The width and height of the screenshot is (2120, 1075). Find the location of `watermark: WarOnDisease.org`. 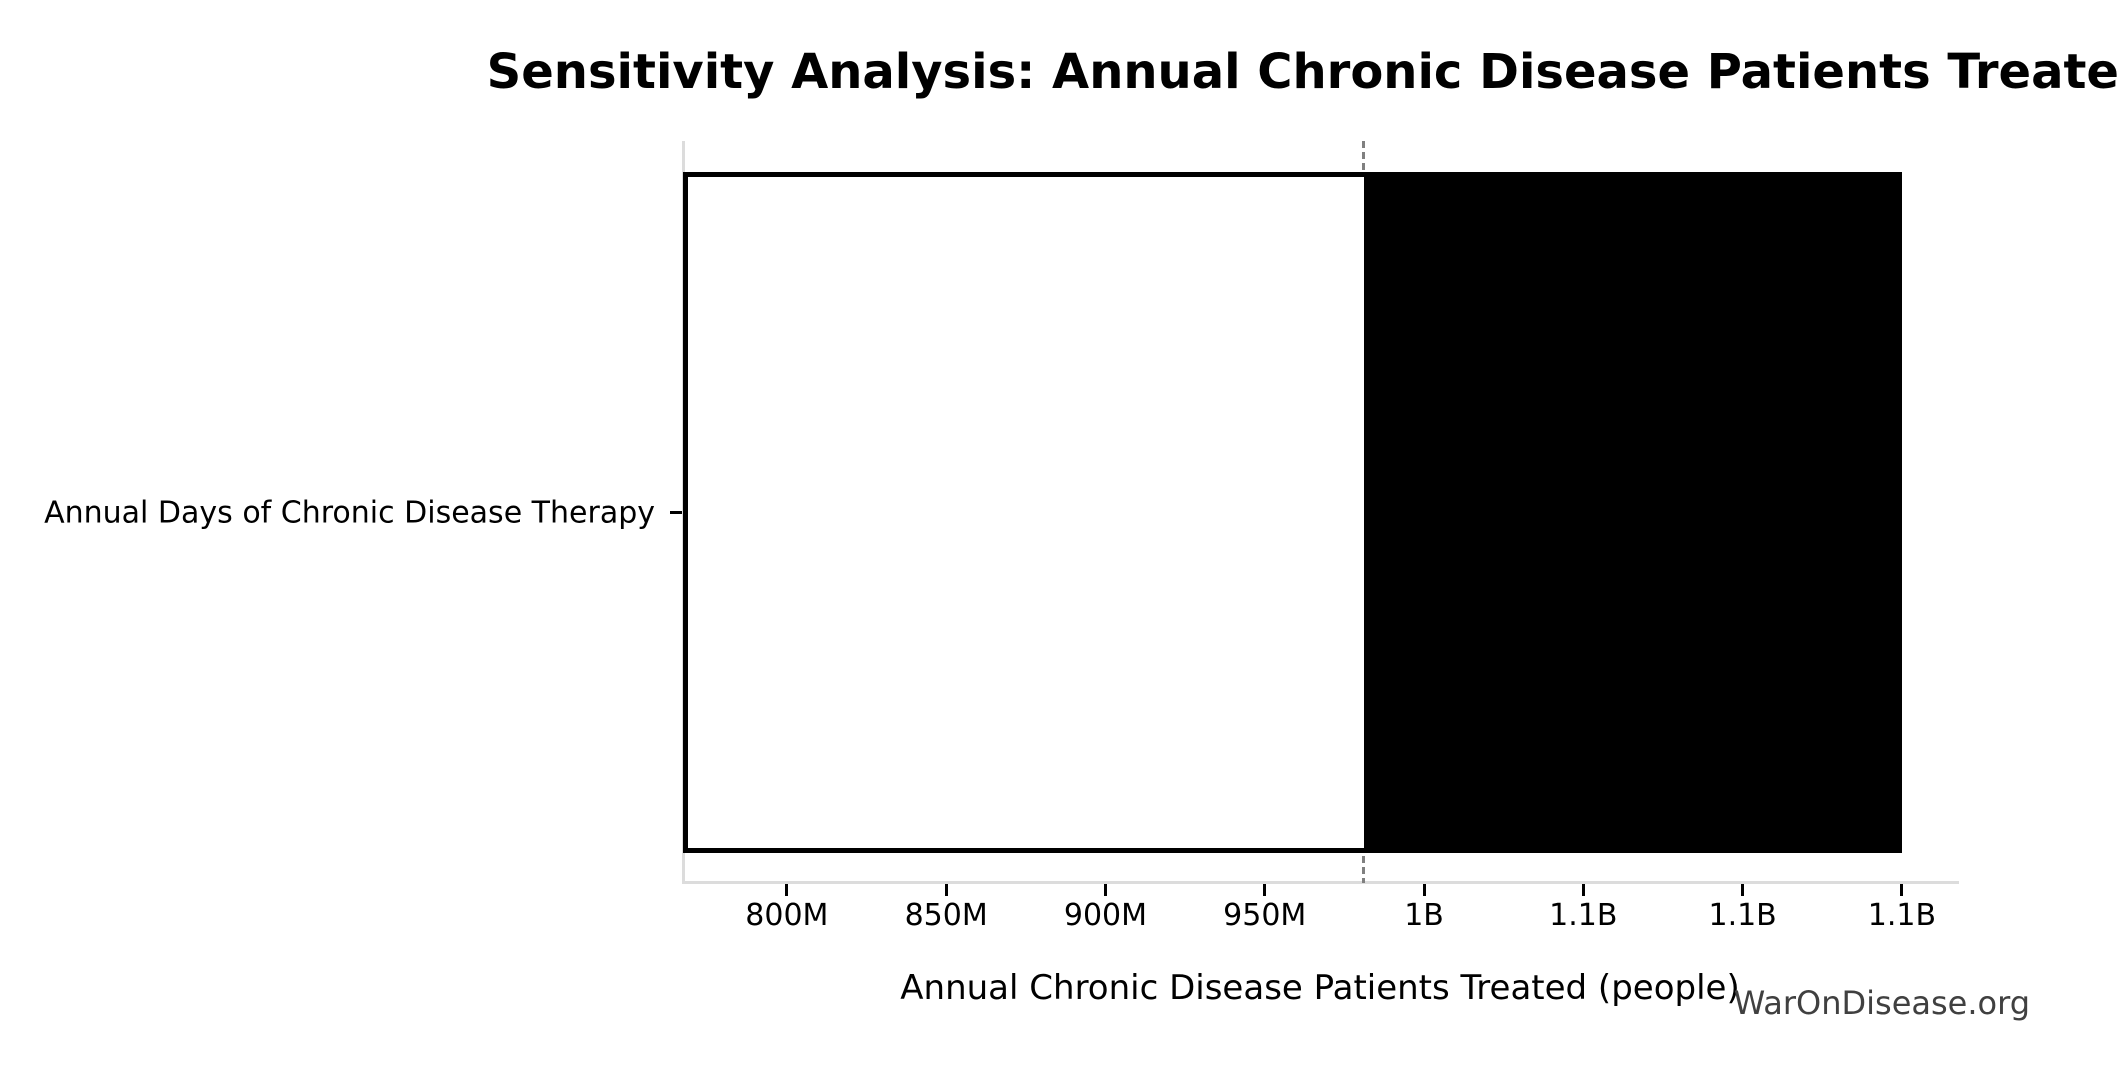

watermark: WarOnDisease.org is located at coordinates (1881, 1003).